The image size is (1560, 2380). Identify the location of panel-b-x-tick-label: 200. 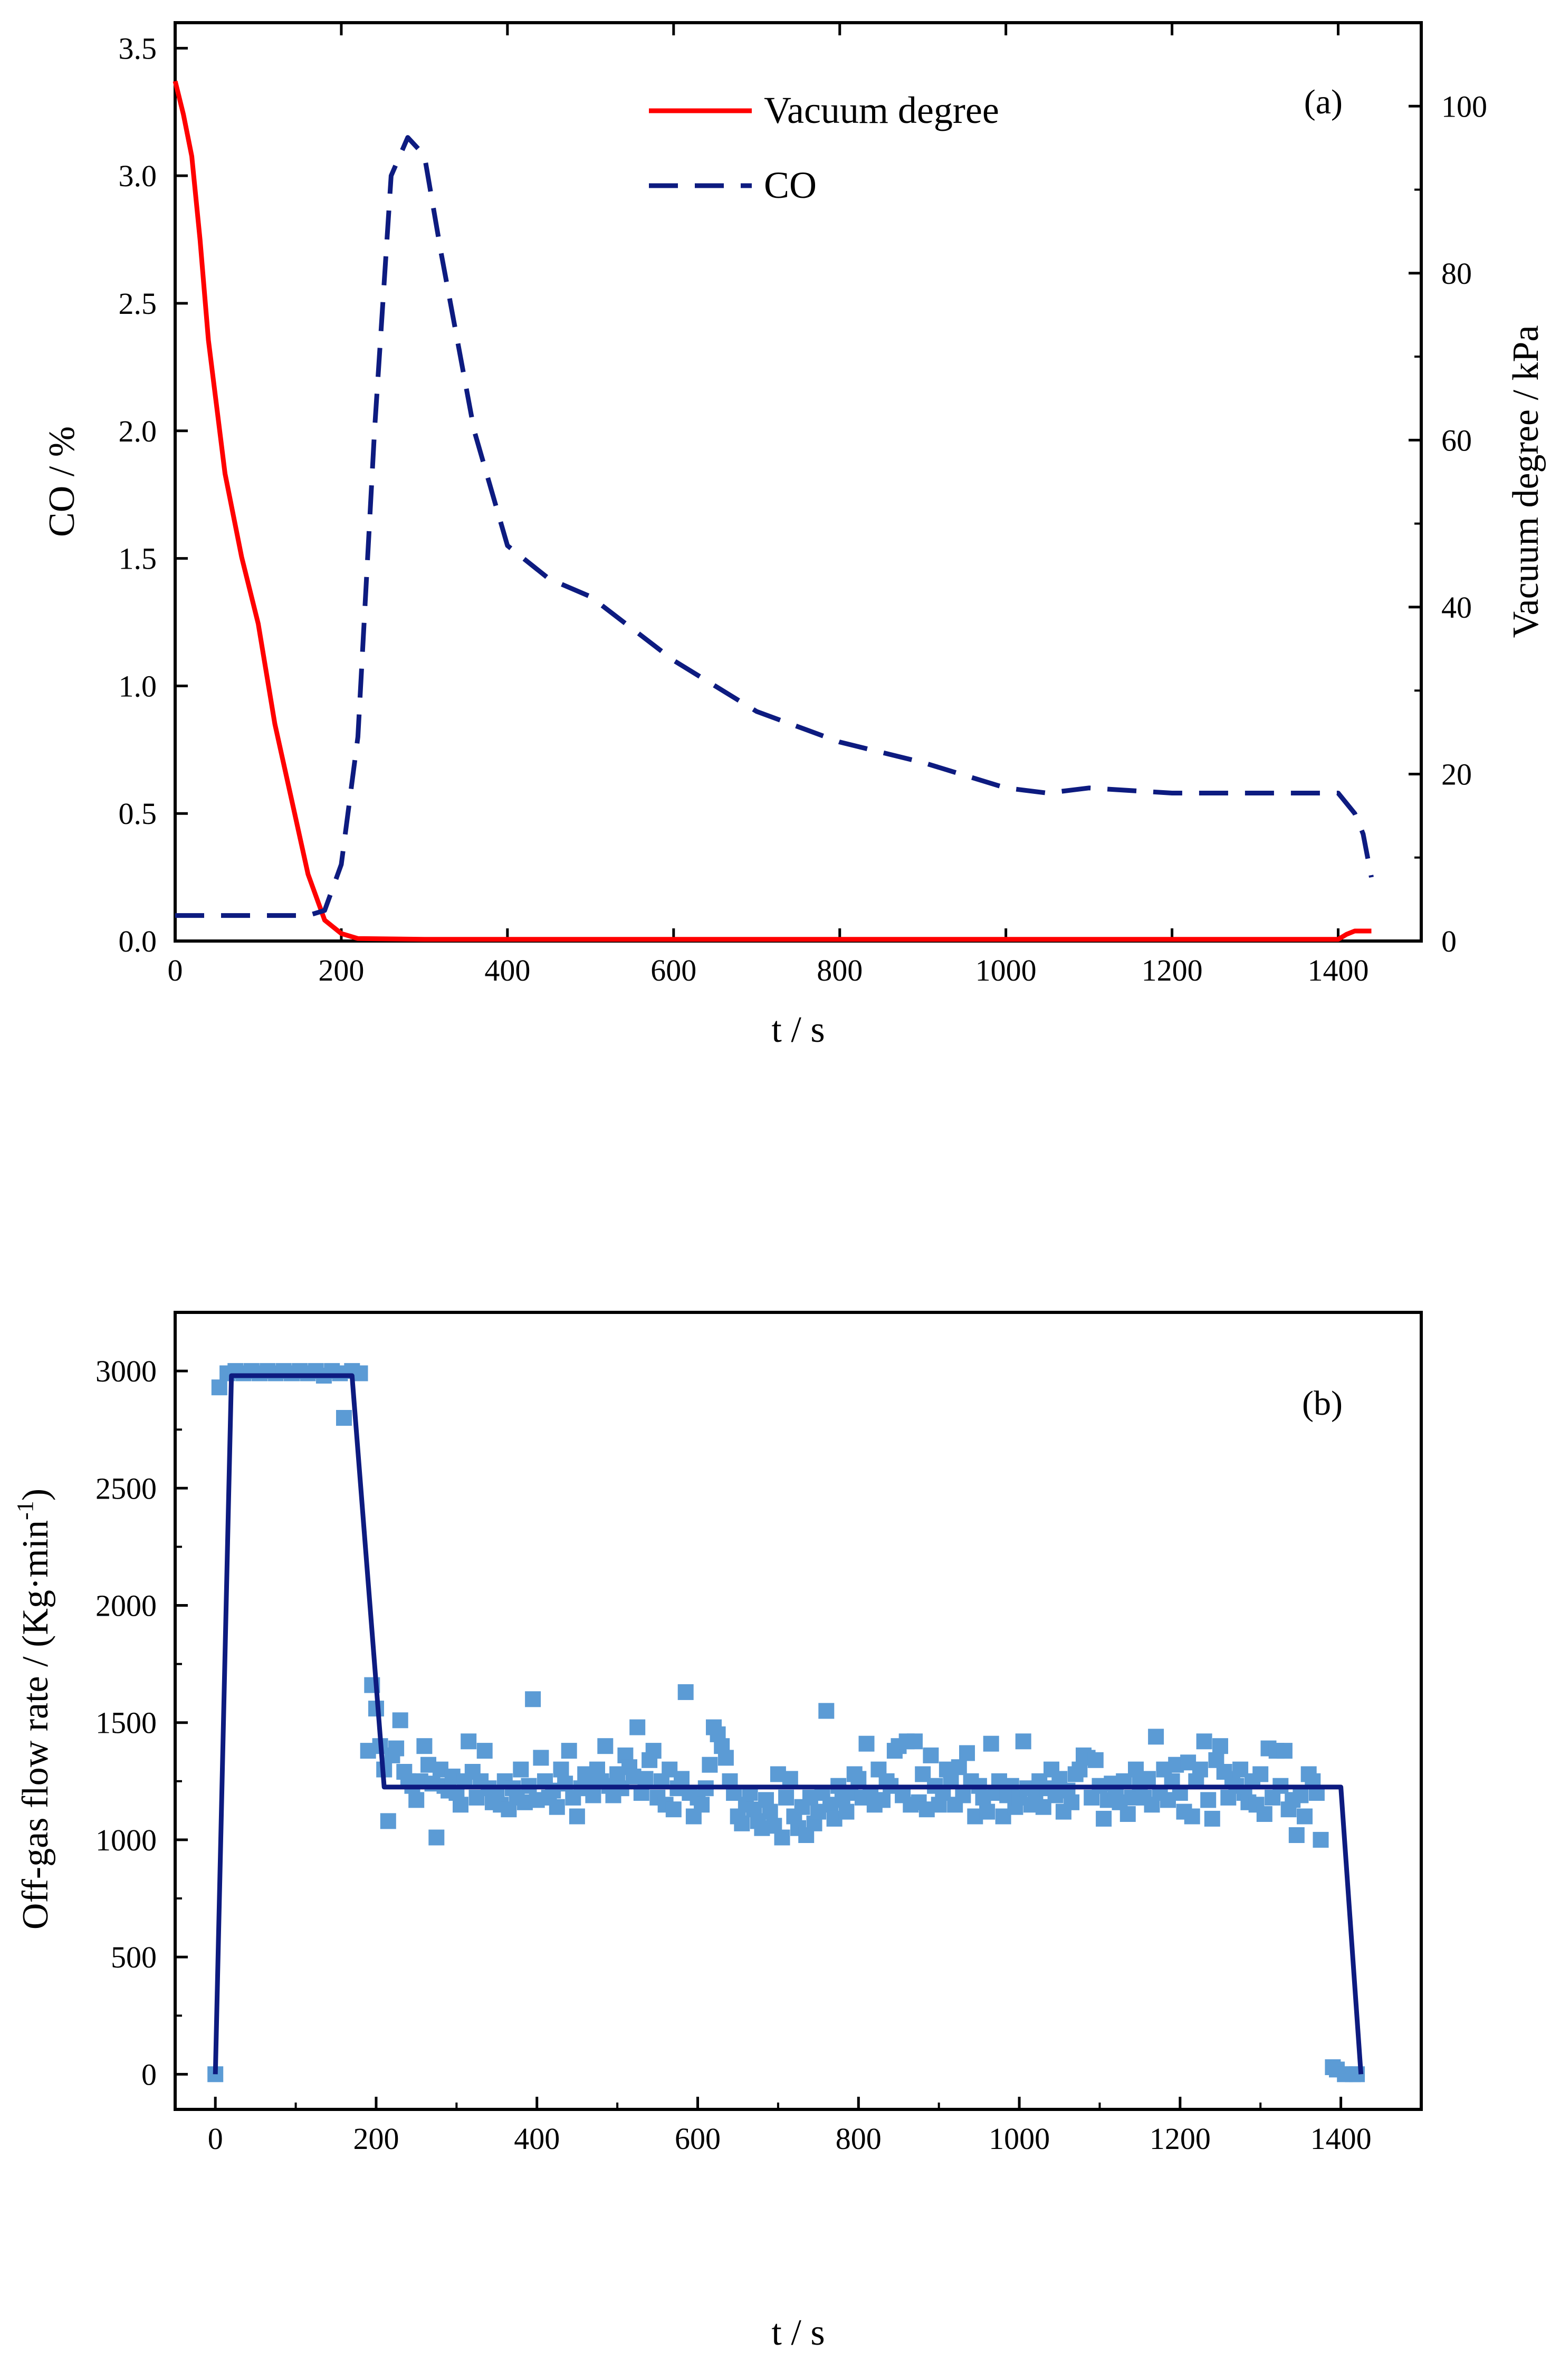
(376, 2139).